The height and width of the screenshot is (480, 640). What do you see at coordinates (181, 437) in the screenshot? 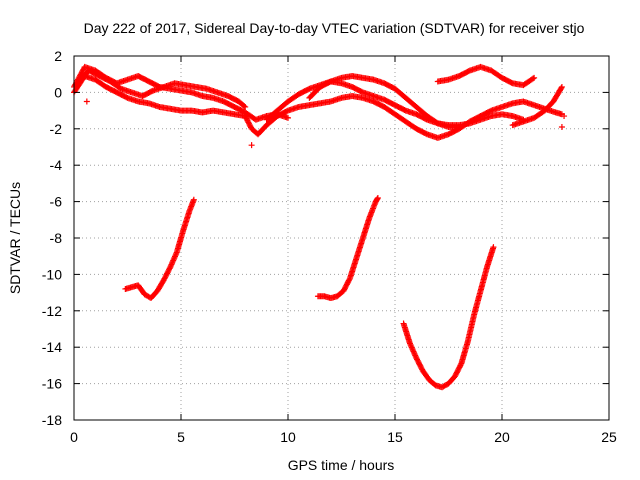
I see `x-tick-label: 5` at bounding box center [181, 437].